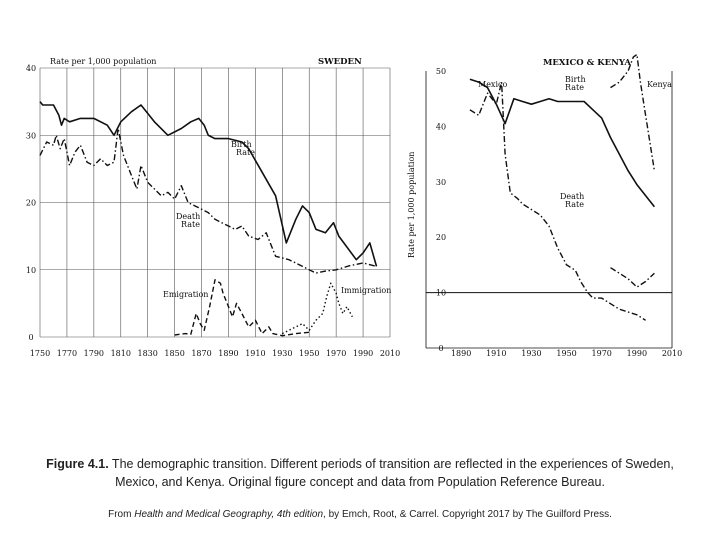  What do you see at coordinates (201, 353) in the screenshot?
I see `x-tick-label: 1870` at bounding box center [201, 353].